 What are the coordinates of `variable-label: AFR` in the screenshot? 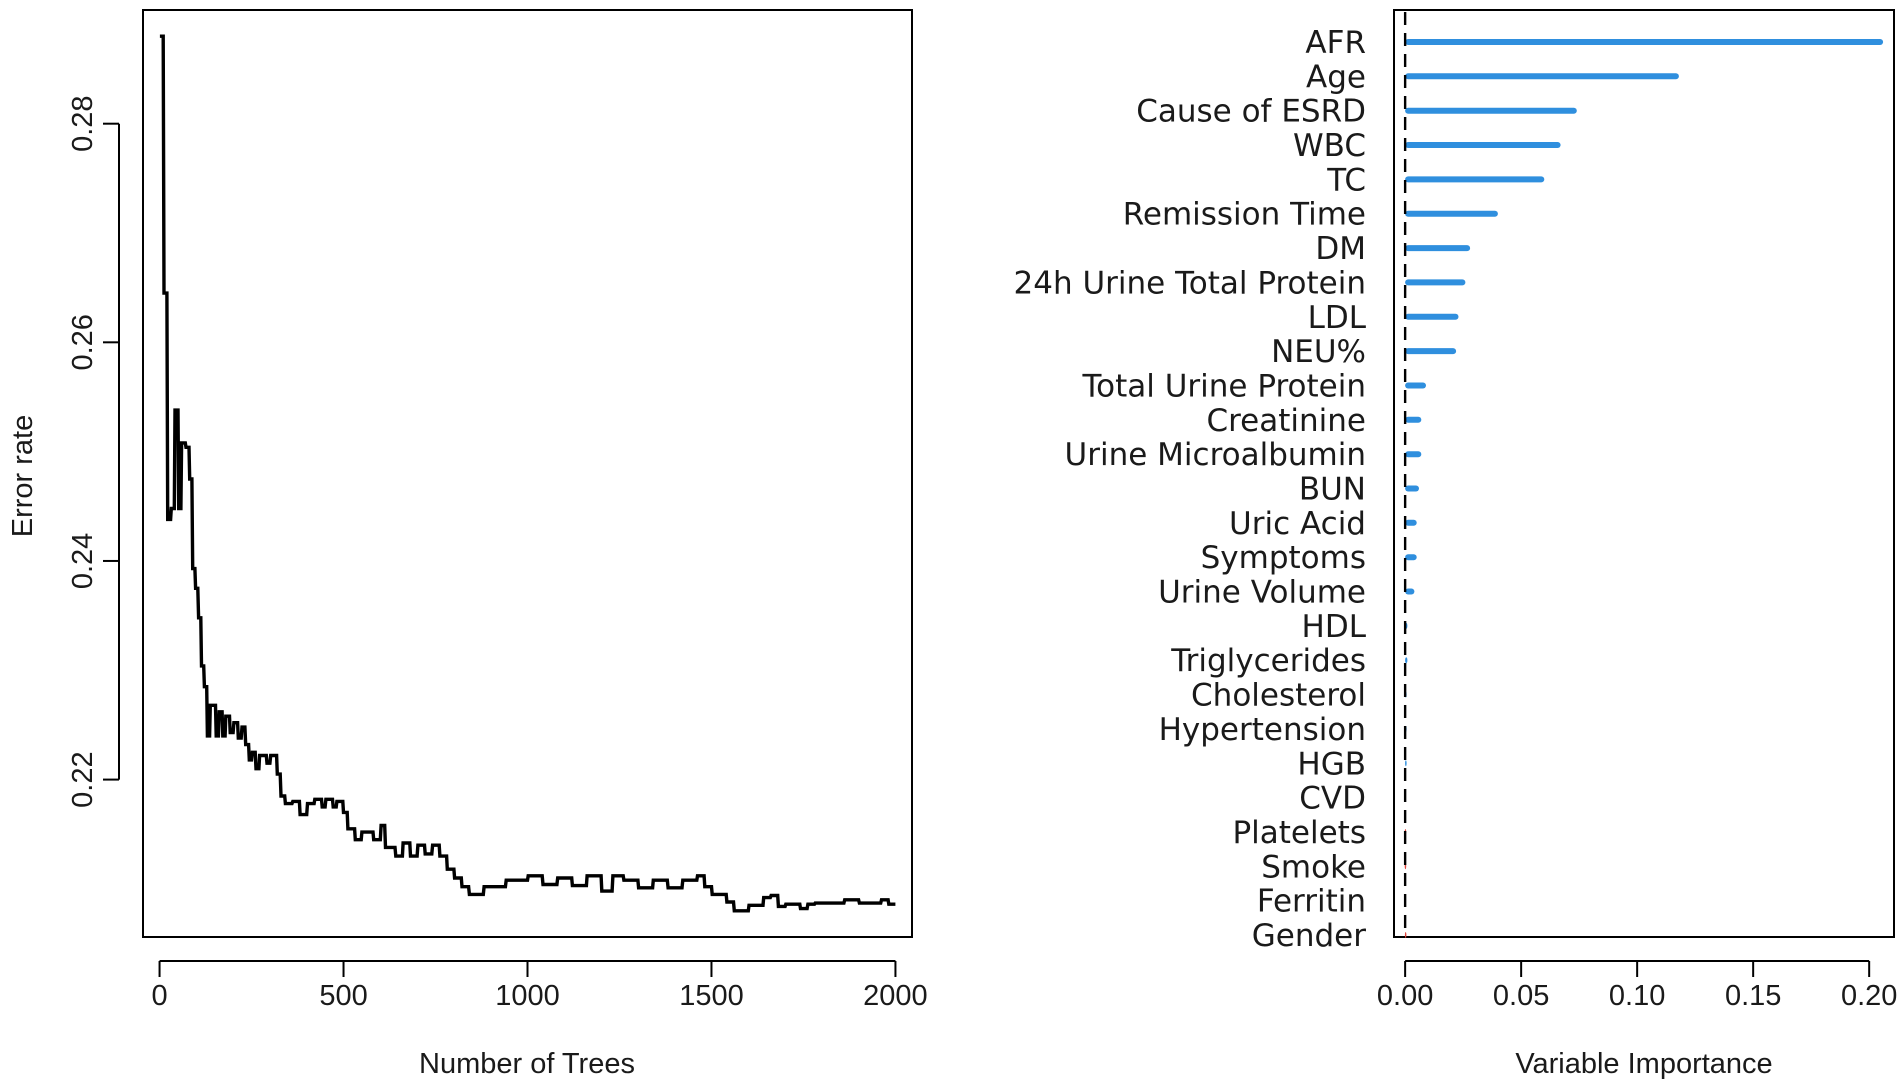 It's located at (1335, 43).